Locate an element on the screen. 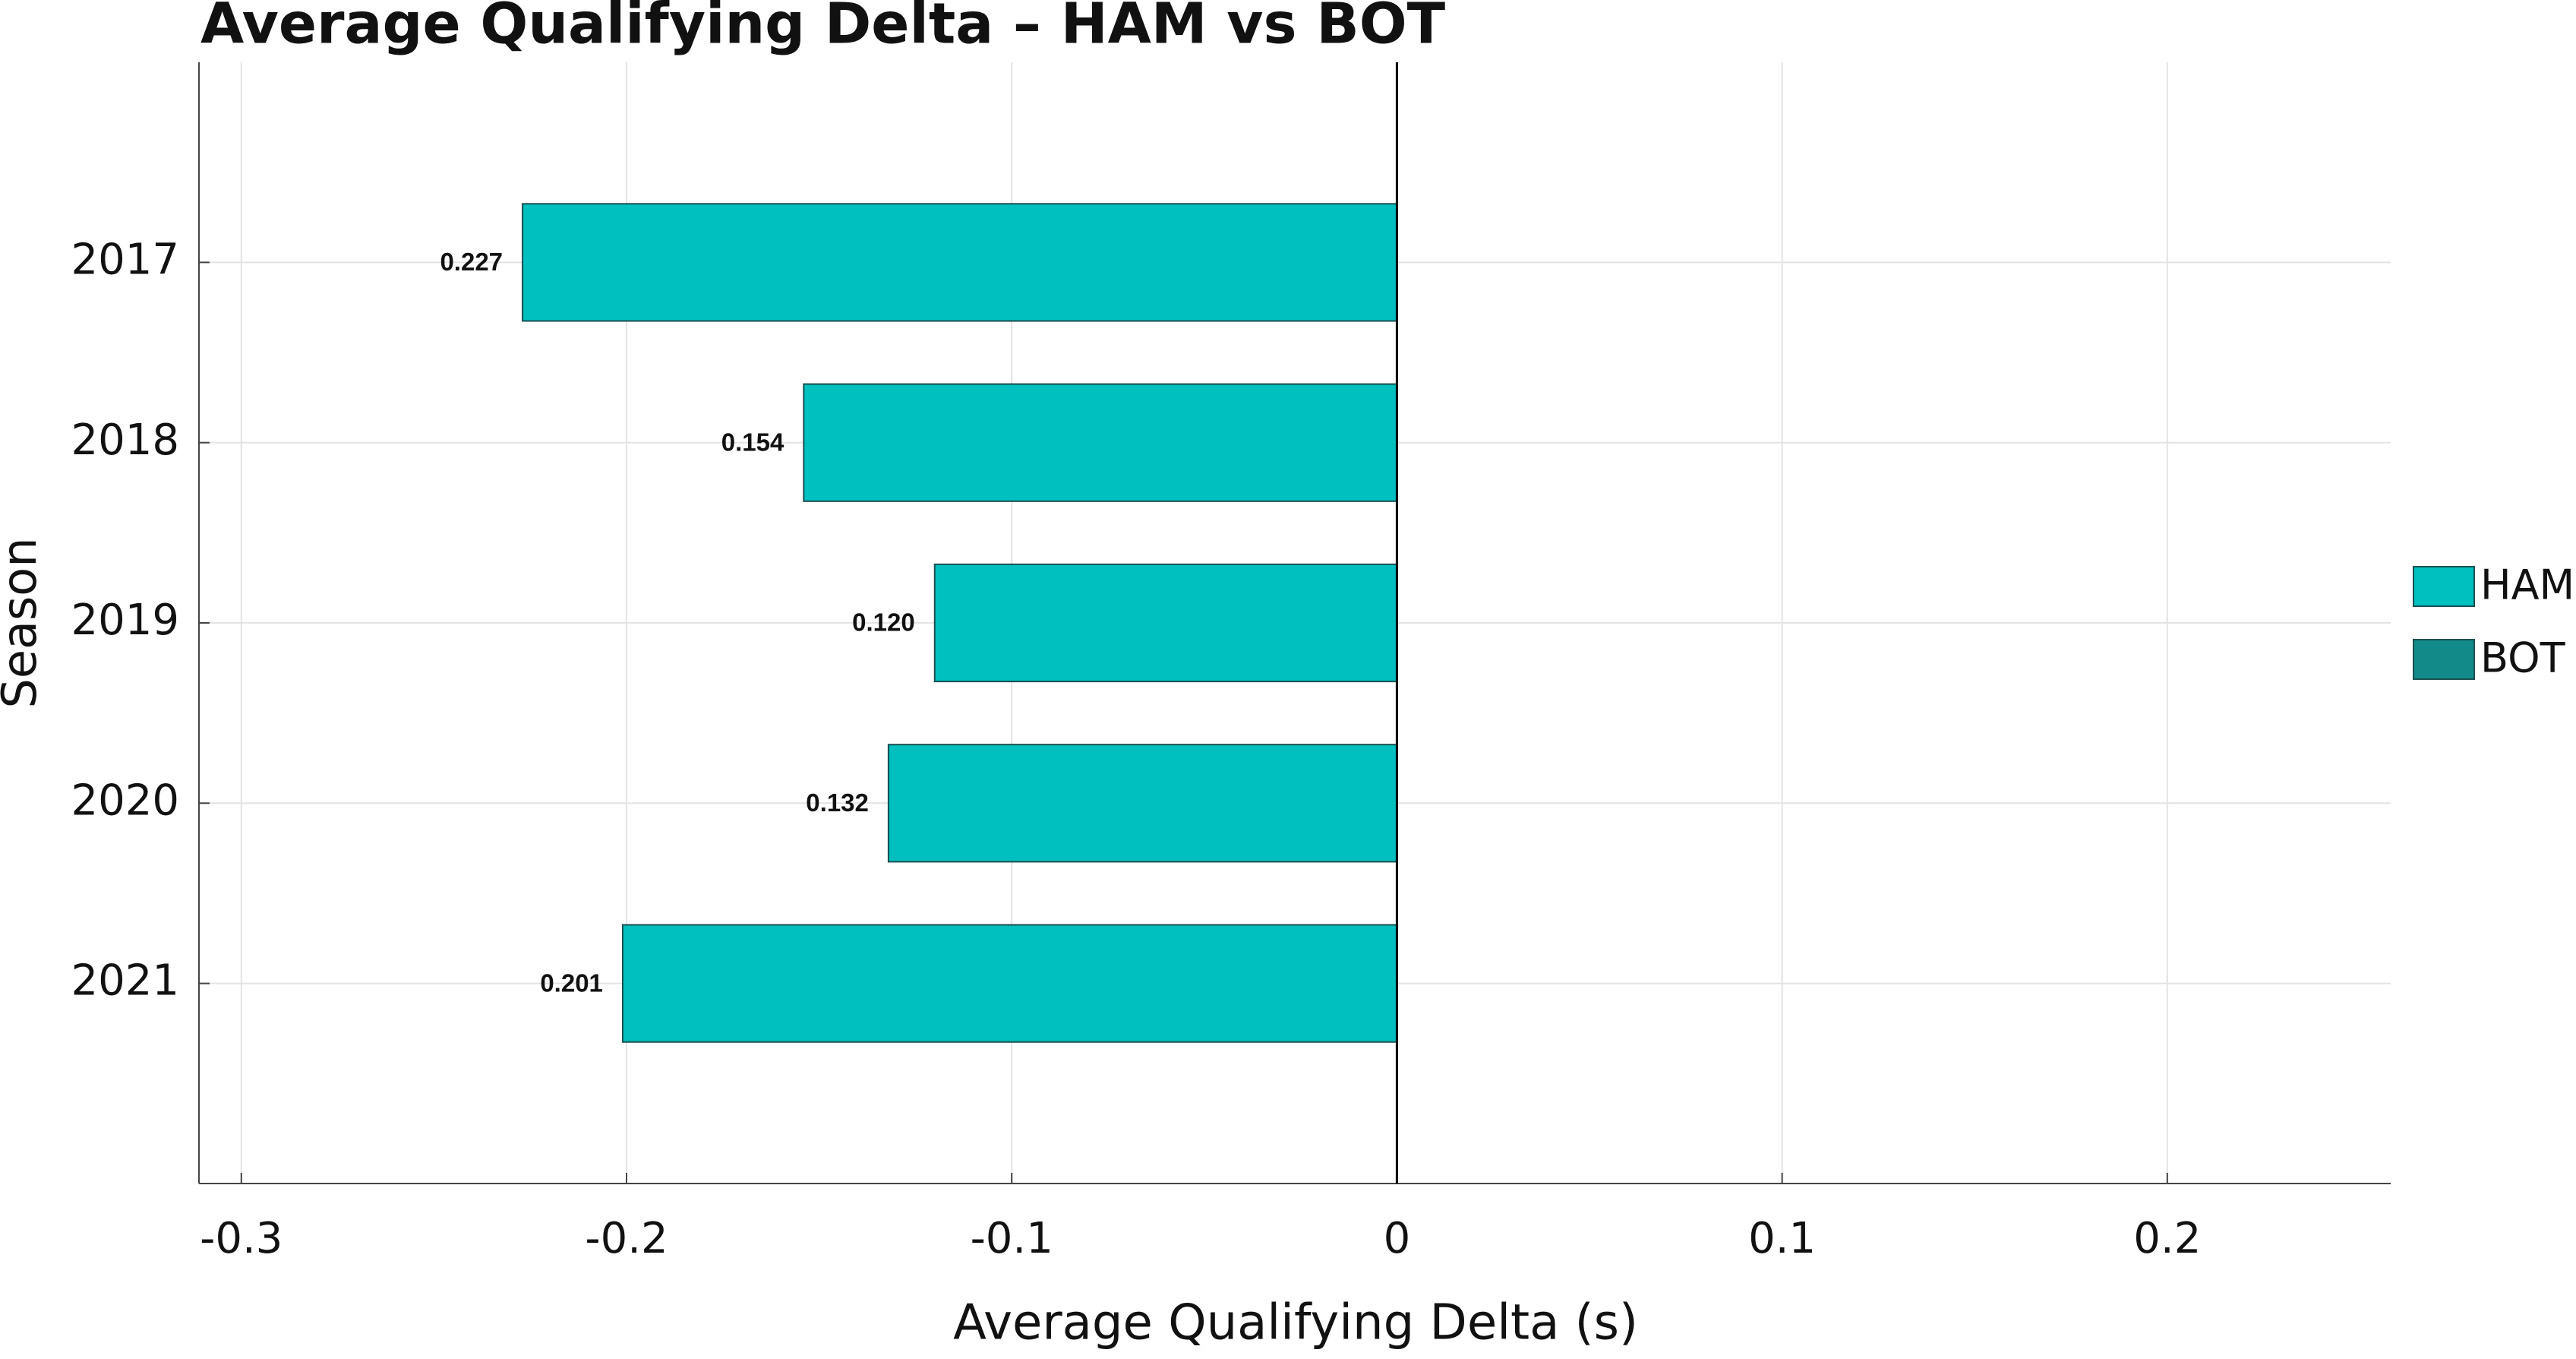  x-tick-label: -0.3 is located at coordinates (241, 1239).